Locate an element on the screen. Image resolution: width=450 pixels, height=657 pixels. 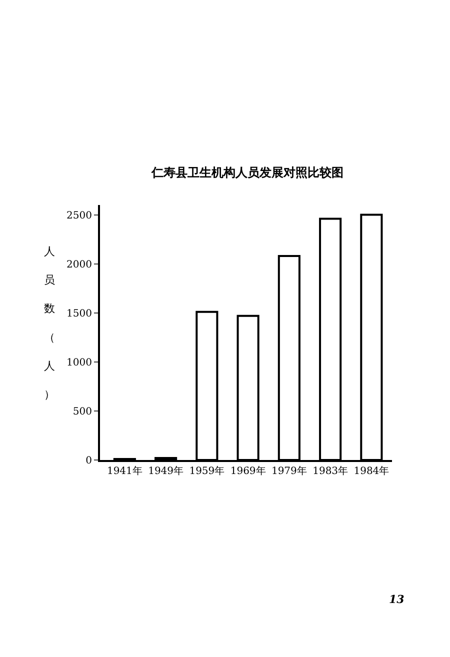
y-tick-label: 1500 is located at coordinates (79, 314).